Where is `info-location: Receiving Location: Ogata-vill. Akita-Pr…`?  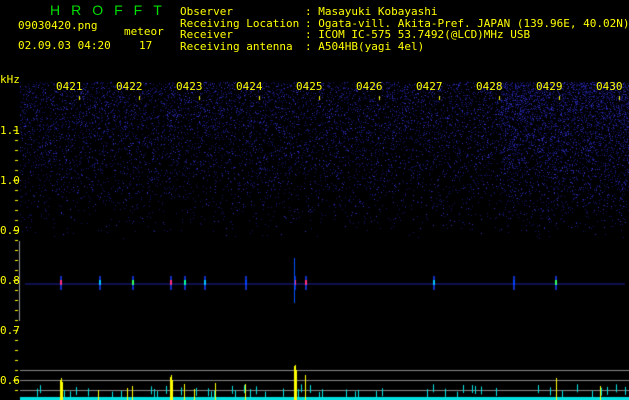 info-location: Receiving Location: Ogata-vill. Akita-Pr… is located at coordinates (404, 23).